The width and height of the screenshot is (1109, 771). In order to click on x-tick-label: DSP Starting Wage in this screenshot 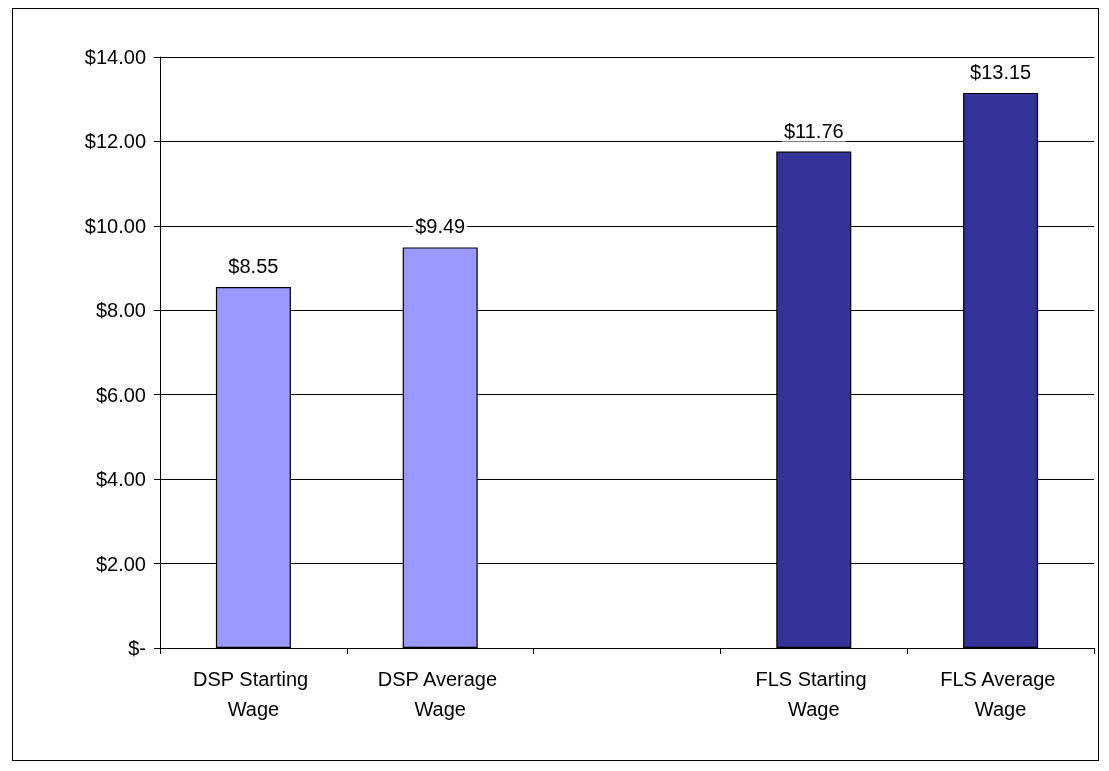, I will do `click(253, 694)`.